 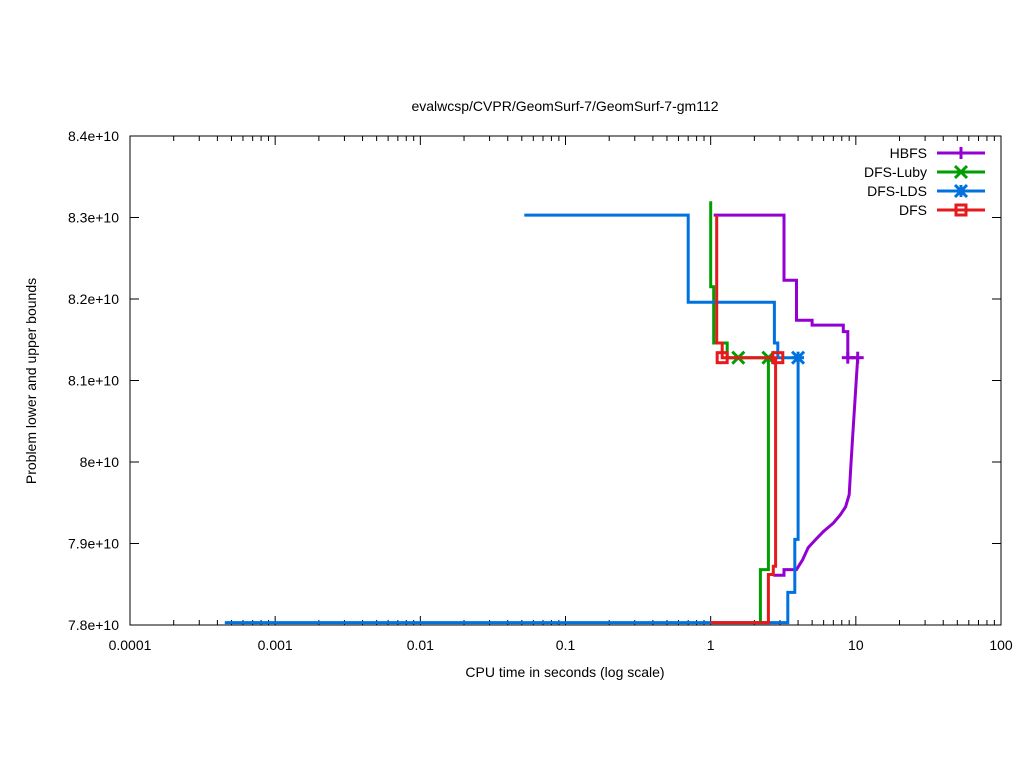 I want to click on series-dfs-luby-lower-bound-line, so click(x=764, y=490).